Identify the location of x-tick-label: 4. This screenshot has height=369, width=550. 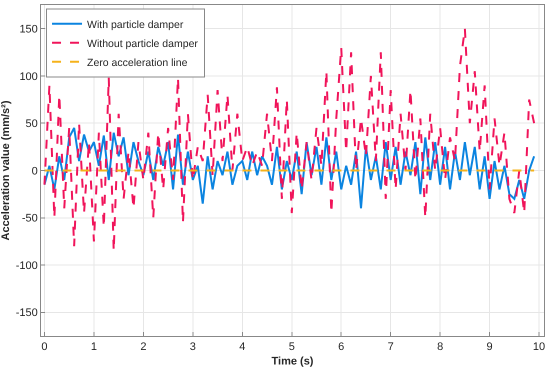
(242, 347).